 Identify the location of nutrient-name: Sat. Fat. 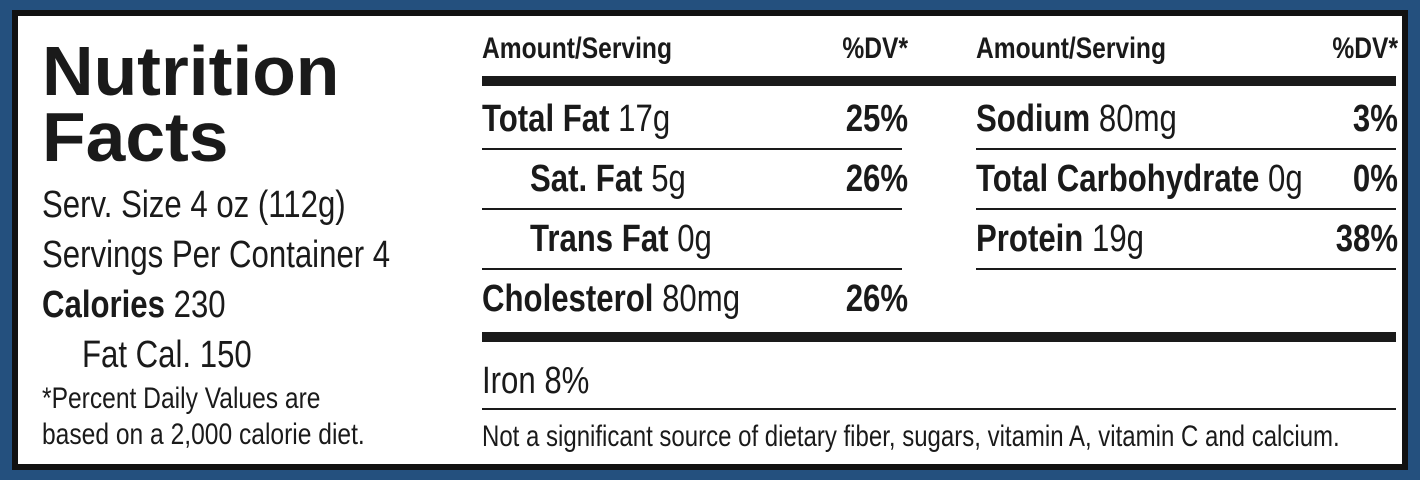
(586, 179).